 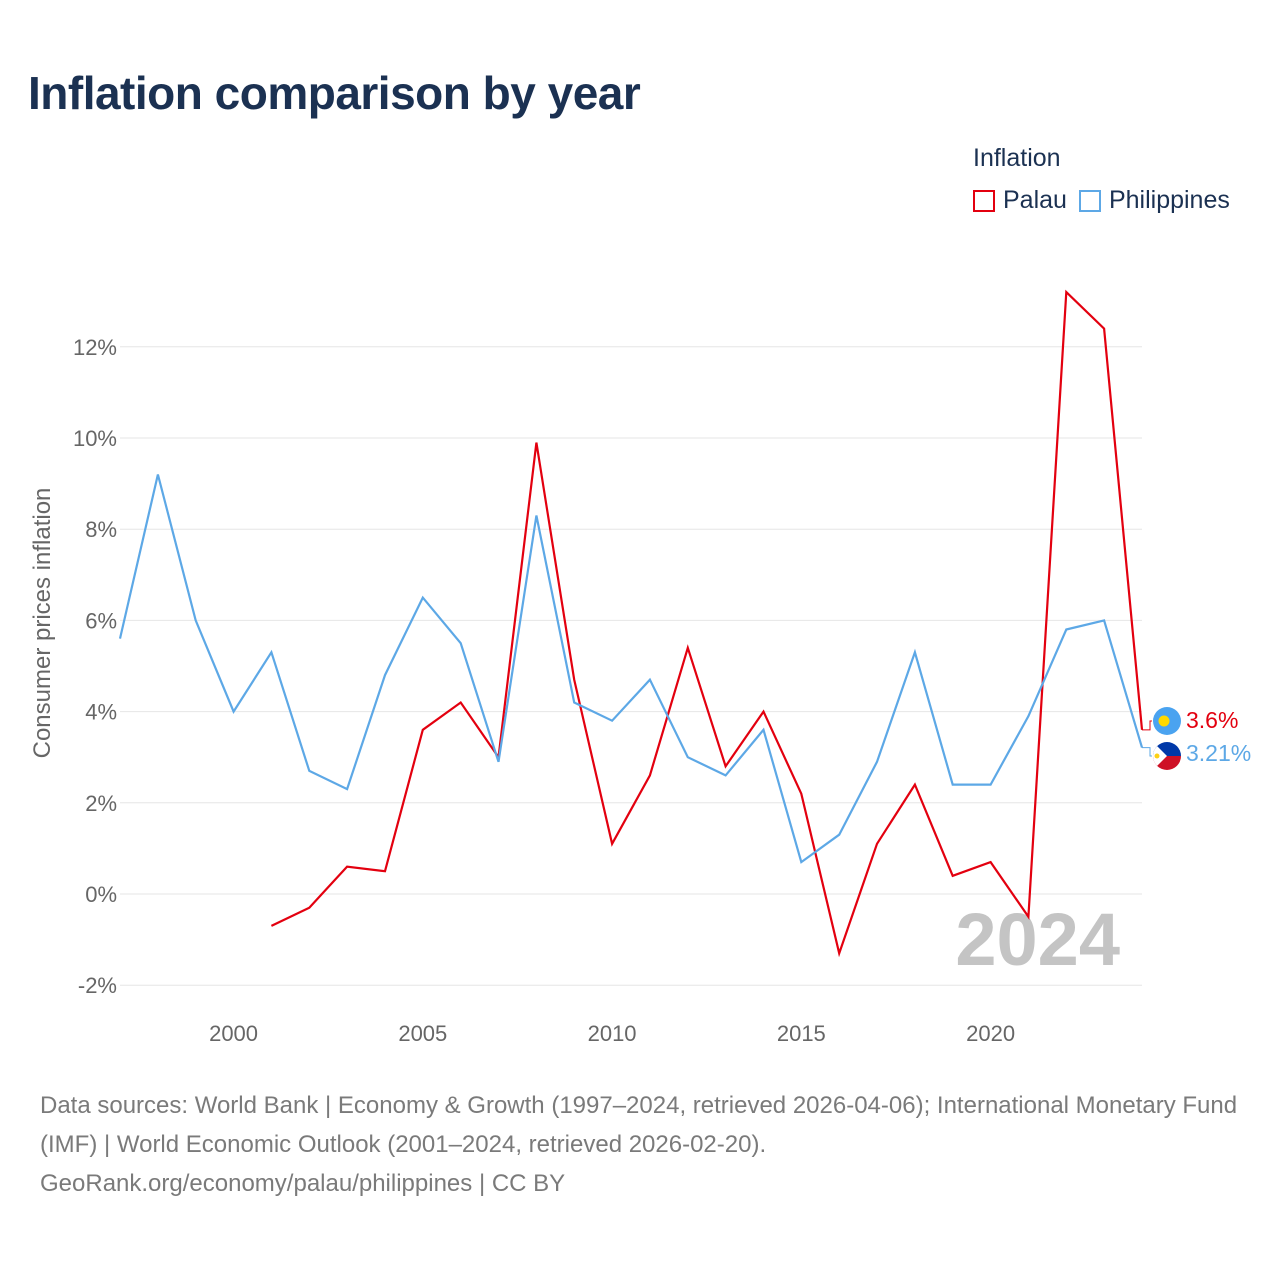 I want to click on x-tick-label: 2015, so click(x=801, y=1033).